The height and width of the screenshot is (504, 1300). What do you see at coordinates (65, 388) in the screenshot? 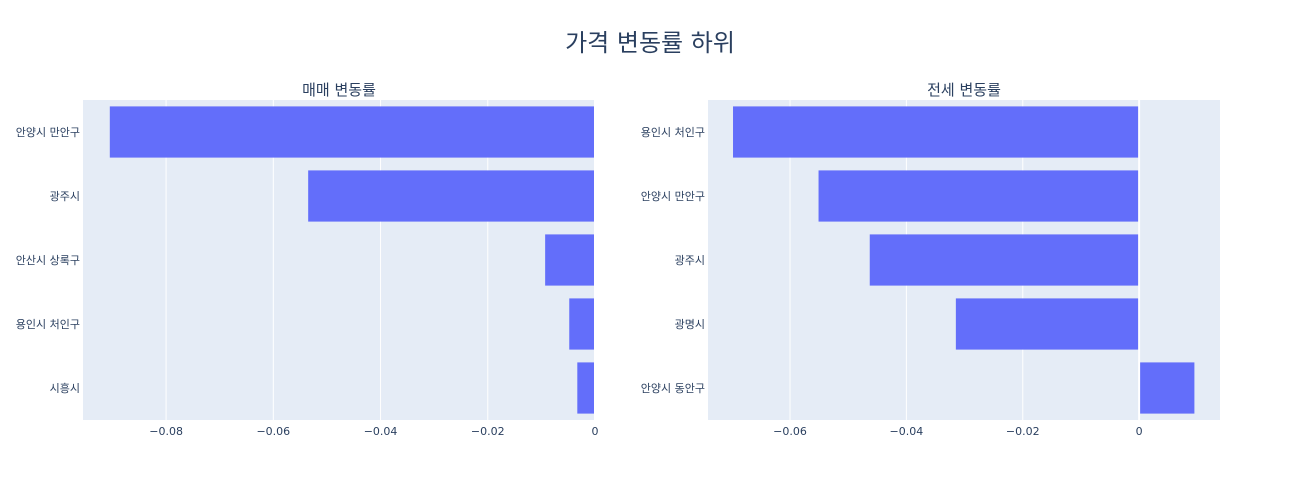
I see `category-label: 시흥시` at bounding box center [65, 388].